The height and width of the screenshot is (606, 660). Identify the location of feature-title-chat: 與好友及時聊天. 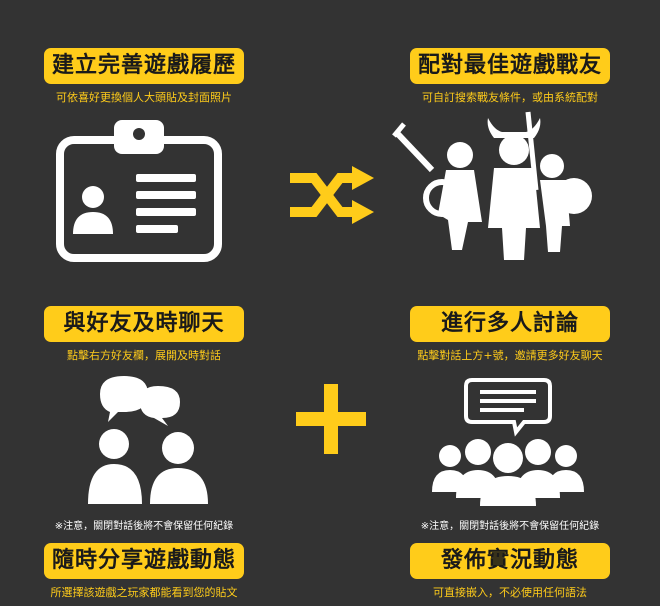
(144, 324).